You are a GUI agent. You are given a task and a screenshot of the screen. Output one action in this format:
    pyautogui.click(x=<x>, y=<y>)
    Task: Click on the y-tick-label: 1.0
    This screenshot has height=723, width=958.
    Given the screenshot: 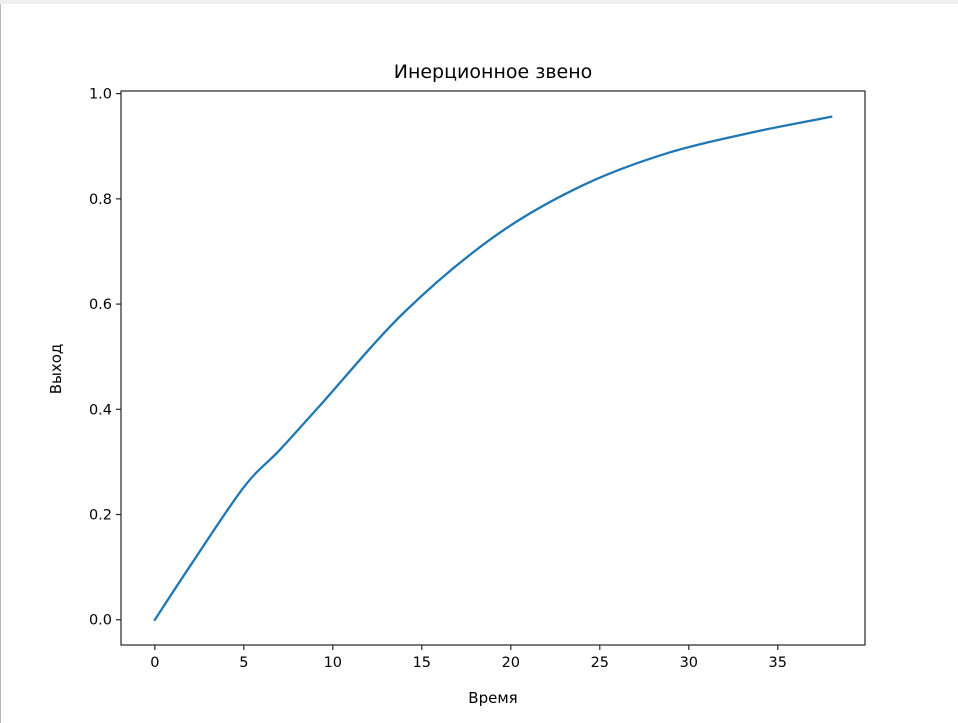 What is the action you would take?
    pyautogui.click(x=100, y=95)
    